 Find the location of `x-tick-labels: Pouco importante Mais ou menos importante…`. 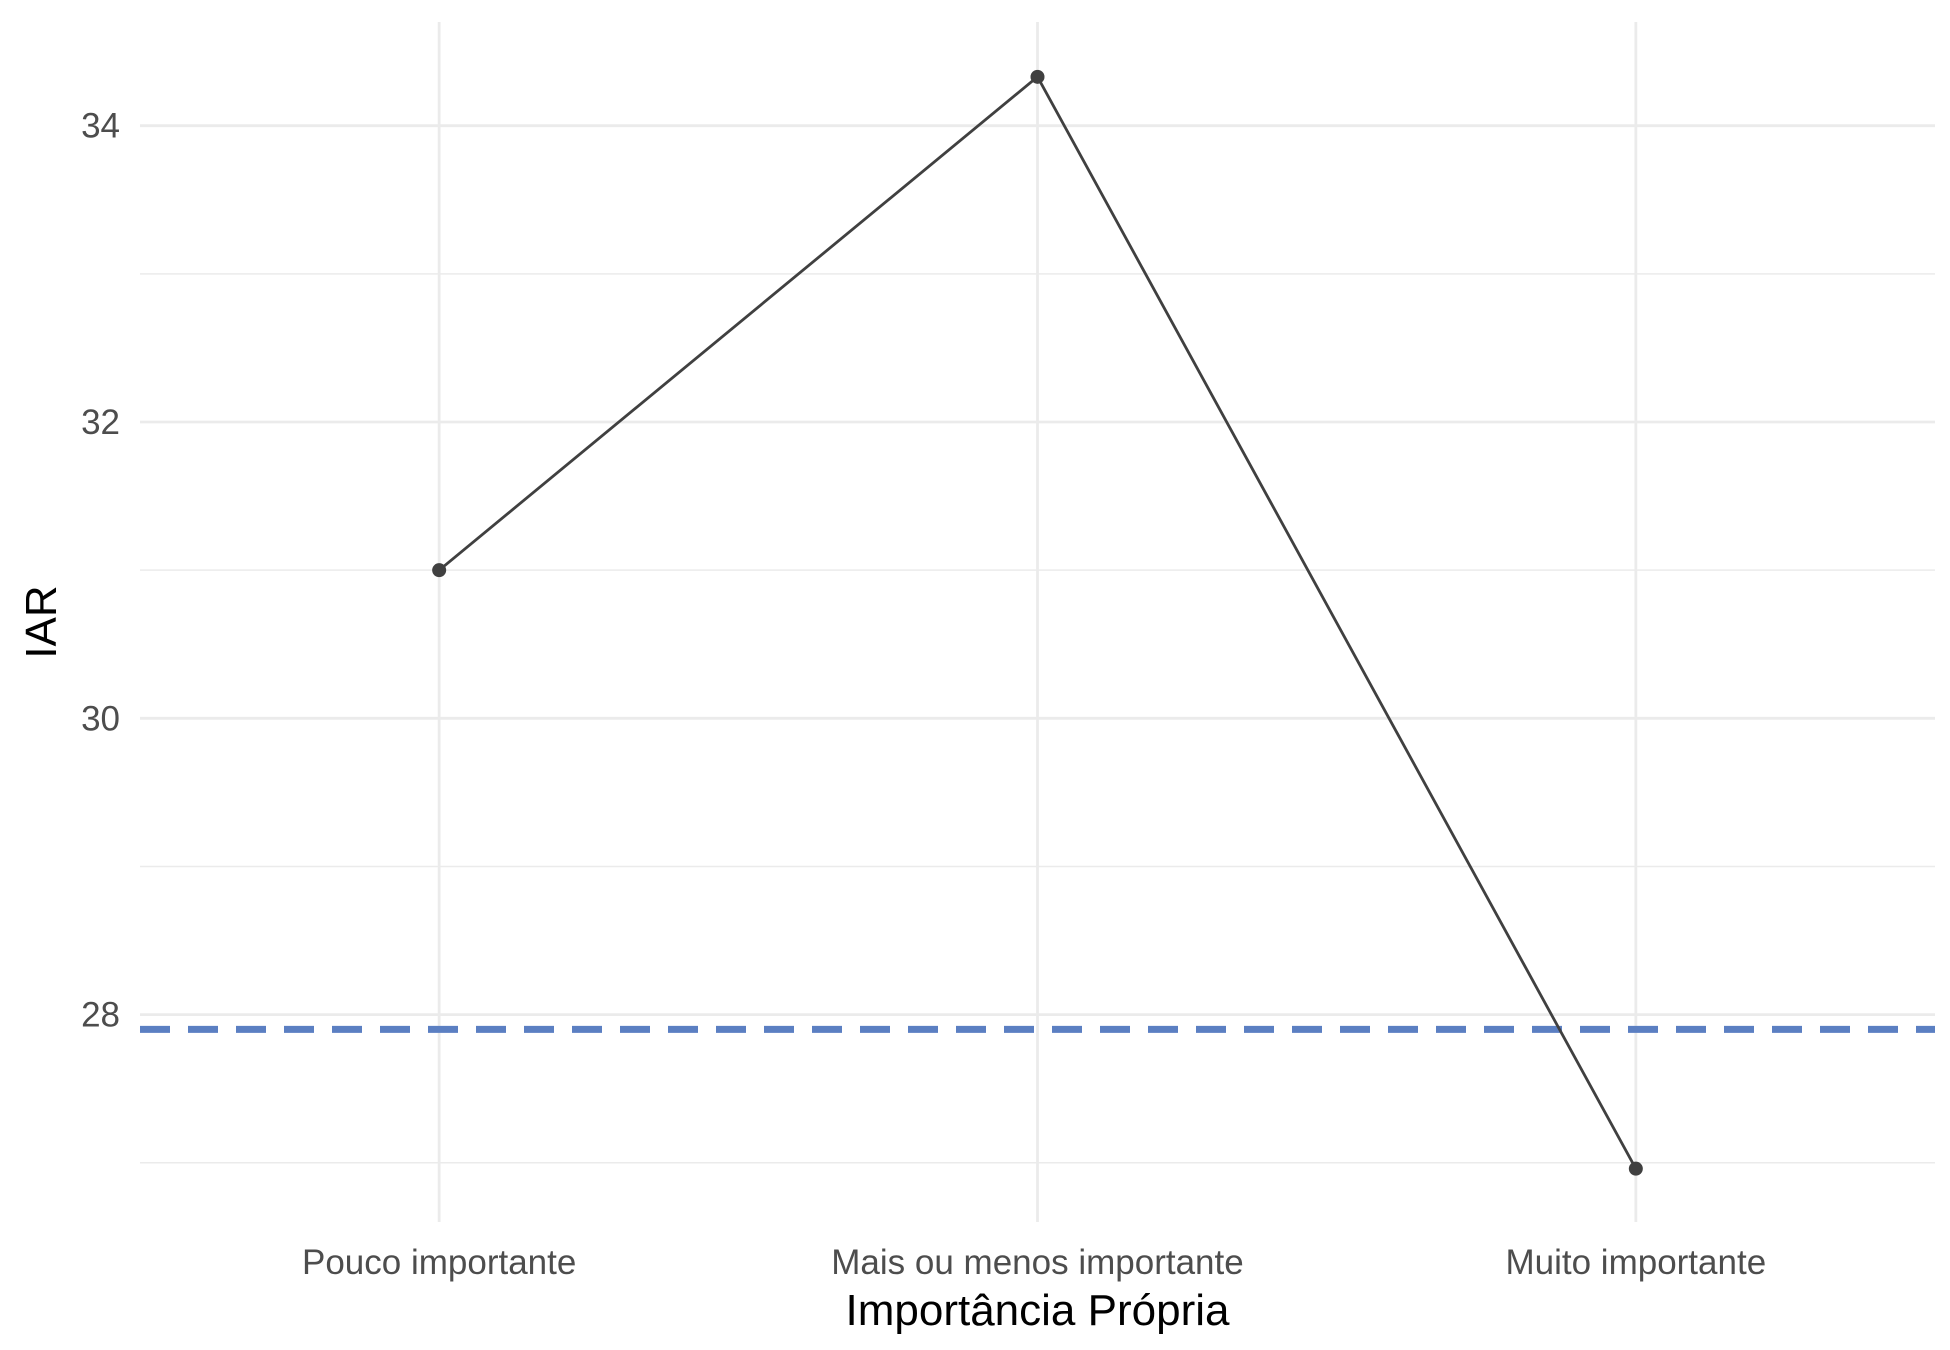

x-tick-labels: Pouco importante Mais ou menos importante… is located at coordinates (1034, 1262).